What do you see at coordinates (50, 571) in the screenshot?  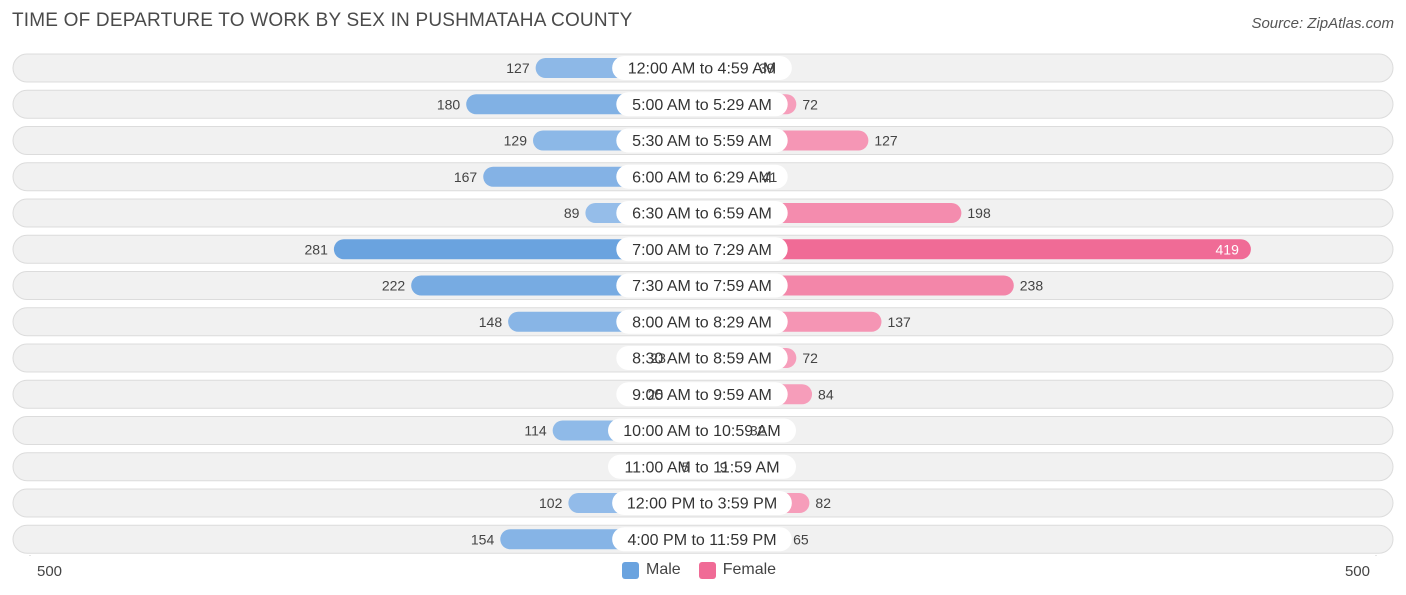 I see `axis-left-label: 500` at bounding box center [50, 571].